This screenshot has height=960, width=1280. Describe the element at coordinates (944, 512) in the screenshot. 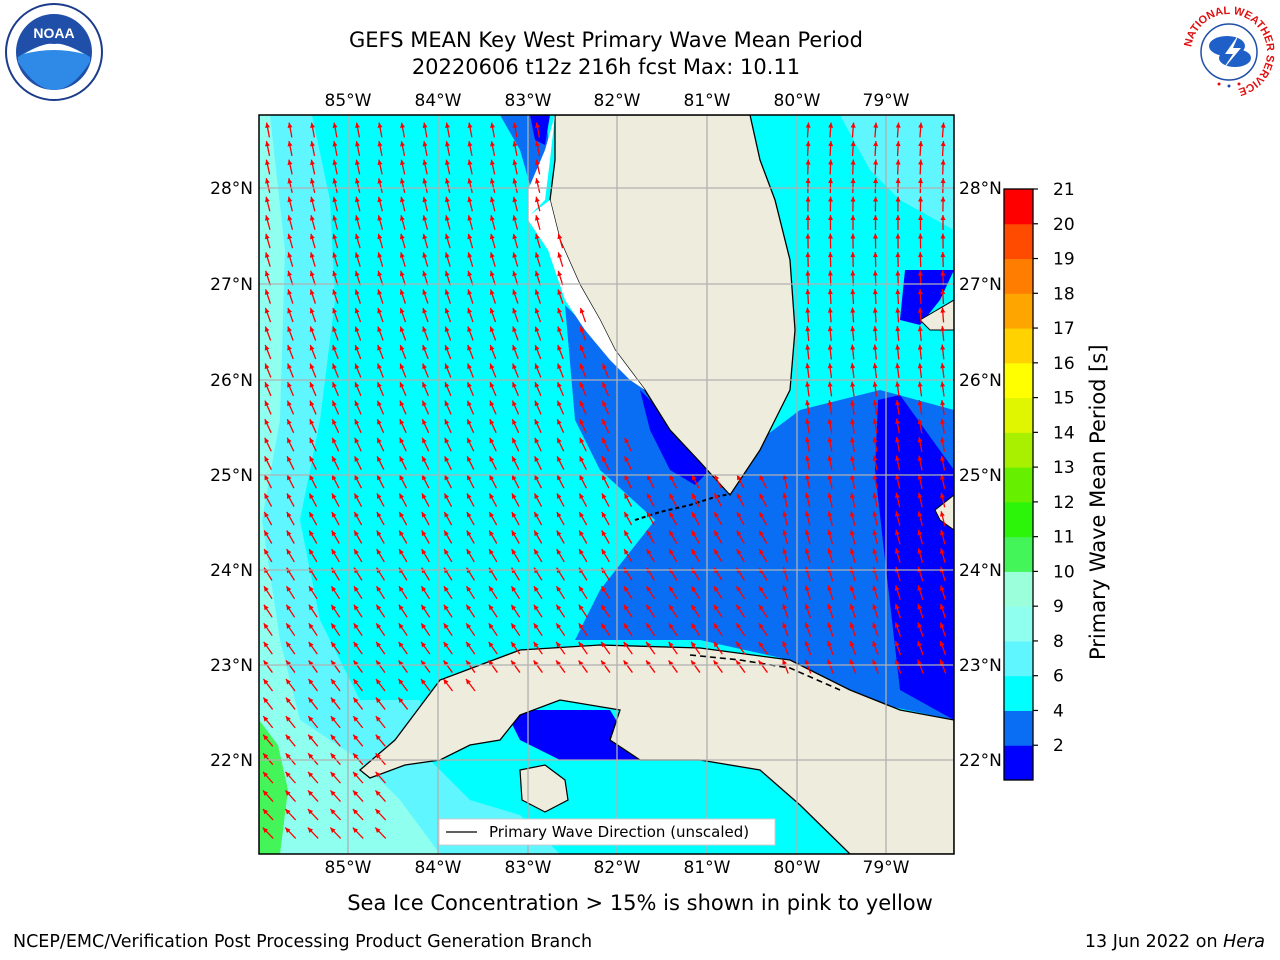

I see `bahamas-land-south` at that location.